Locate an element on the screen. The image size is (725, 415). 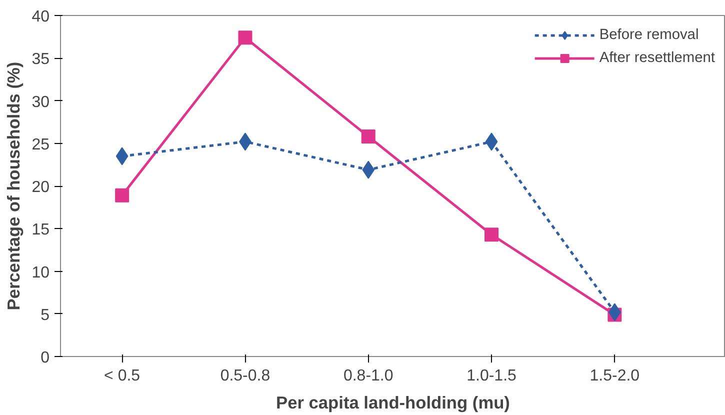
y-tick-label: 0 is located at coordinates (45, 358).